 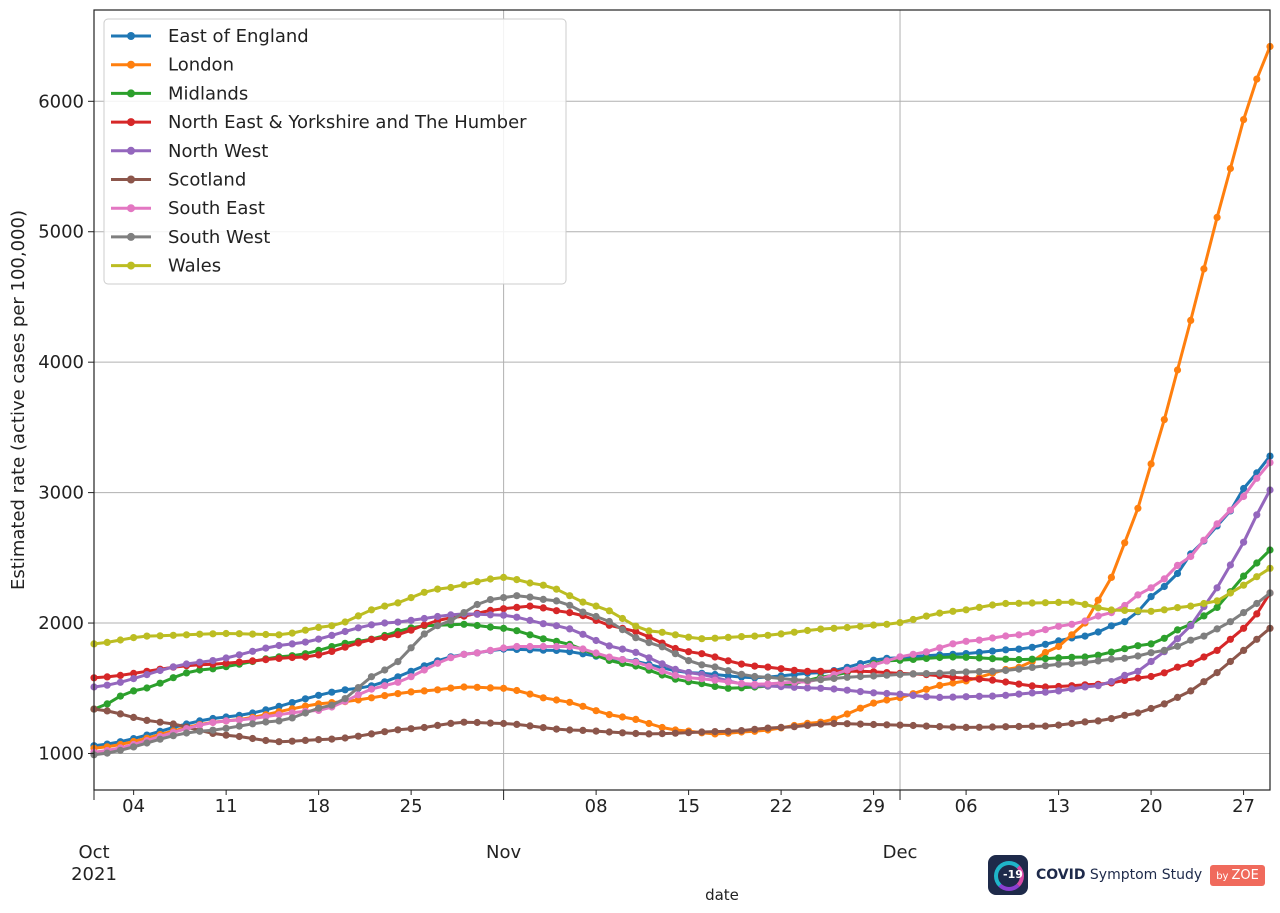 What do you see at coordinates (226, 806) in the screenshot?
I see `x-minor-tick-label: 11` at bounding box center [226, 806].